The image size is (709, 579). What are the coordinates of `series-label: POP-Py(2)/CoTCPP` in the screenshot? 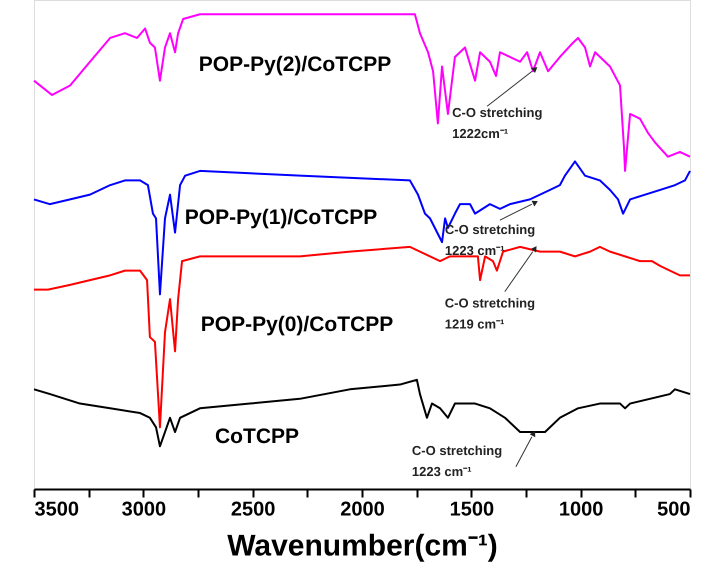 It's located at (295, 64).